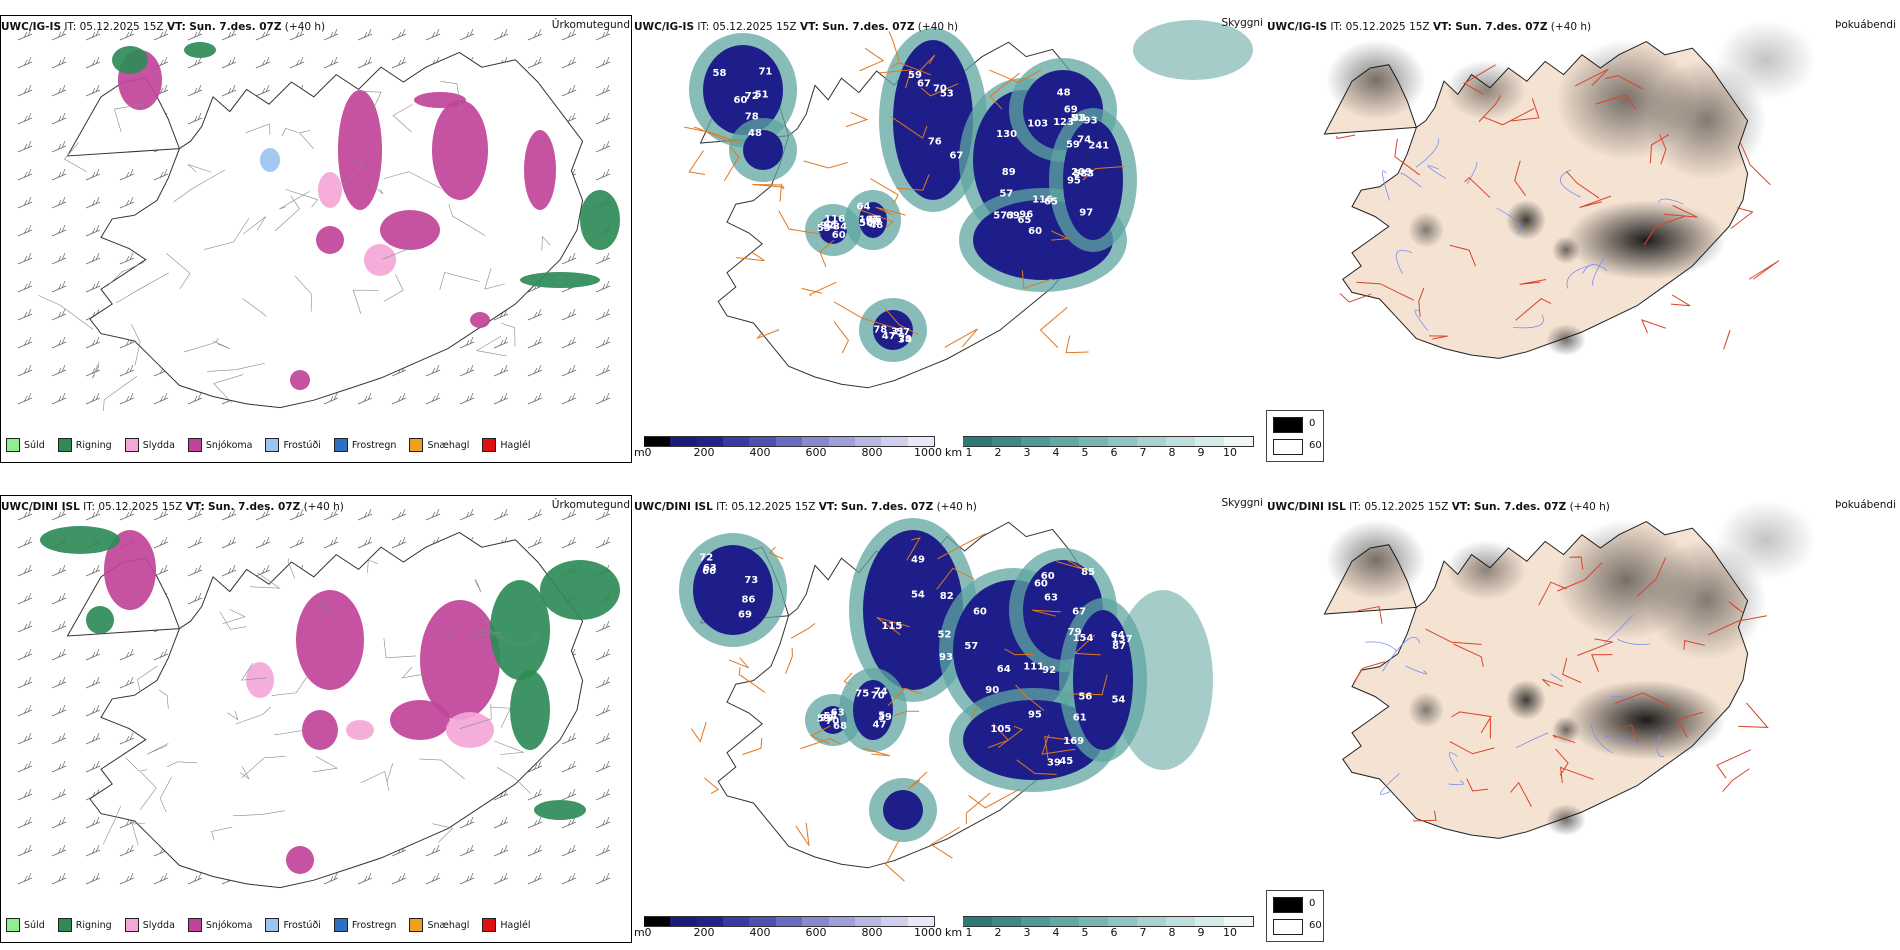 This screenshot has height=950, width=1900. What do you see at coordinates (905, 340) in the screenshot?
I see `snow-depth-value: 34` at bounding box center [905, 340].